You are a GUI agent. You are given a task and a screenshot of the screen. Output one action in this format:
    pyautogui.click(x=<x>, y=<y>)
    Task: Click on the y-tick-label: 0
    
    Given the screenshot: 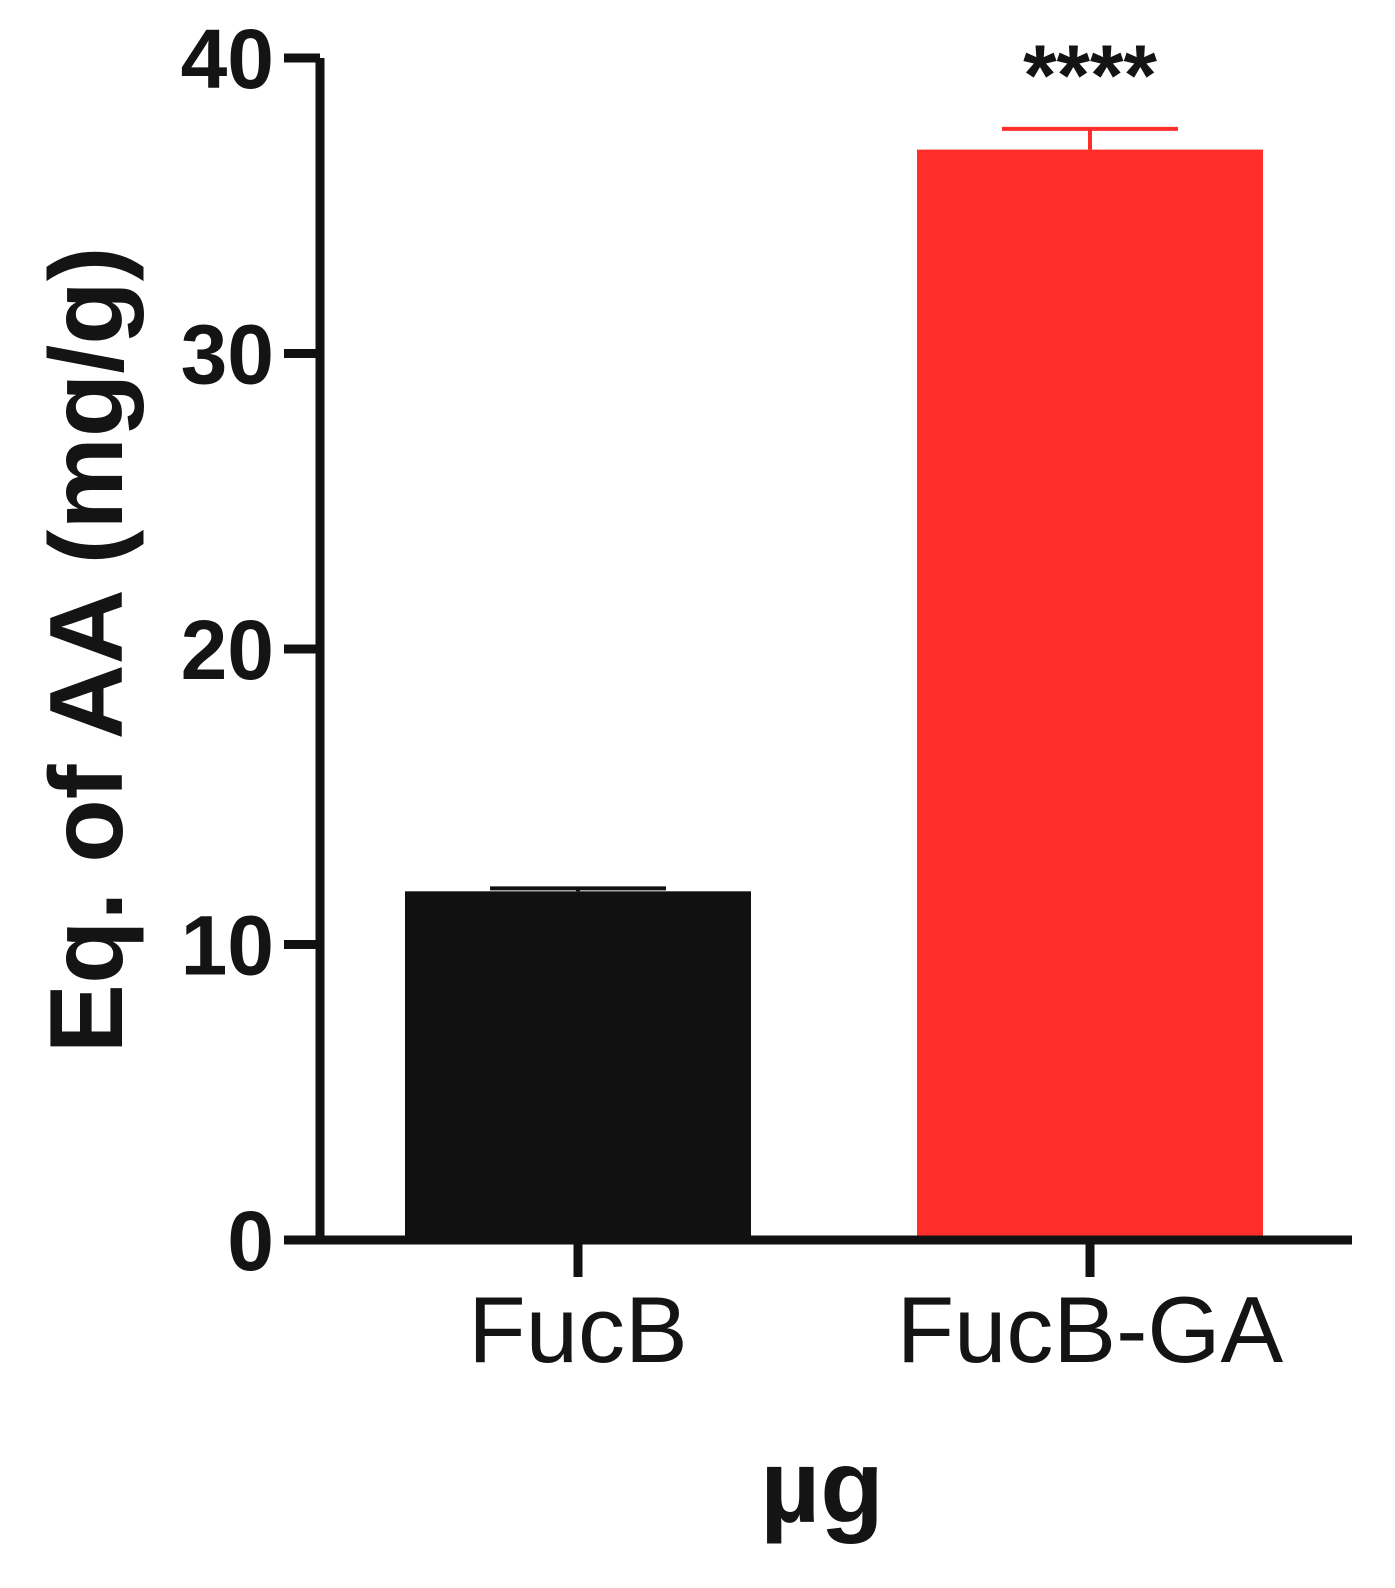 What is the action you would take?
    pyautogui.click(x=250, y=1241)
    